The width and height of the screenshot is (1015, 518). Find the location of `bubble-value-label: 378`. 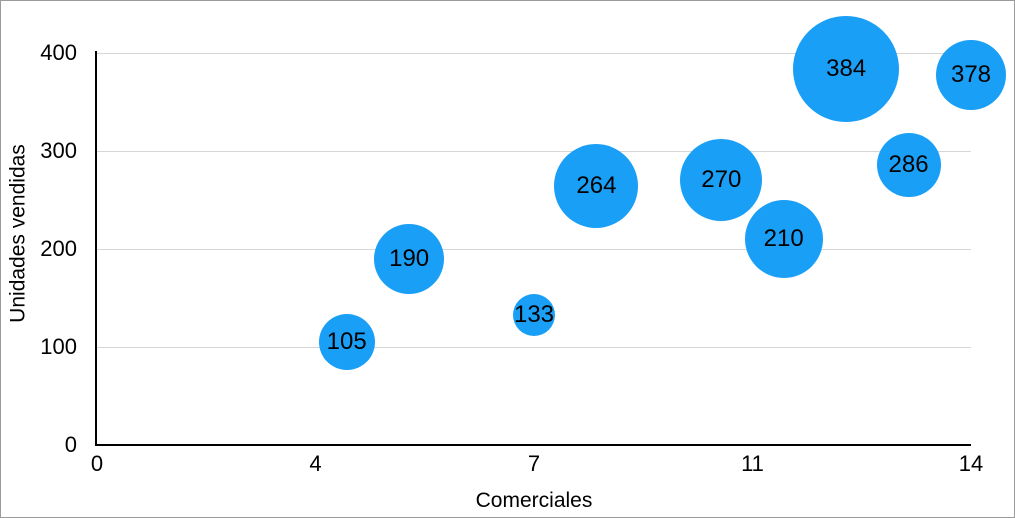

bubble-value-label: 378 is located at coordinates (971, 74).